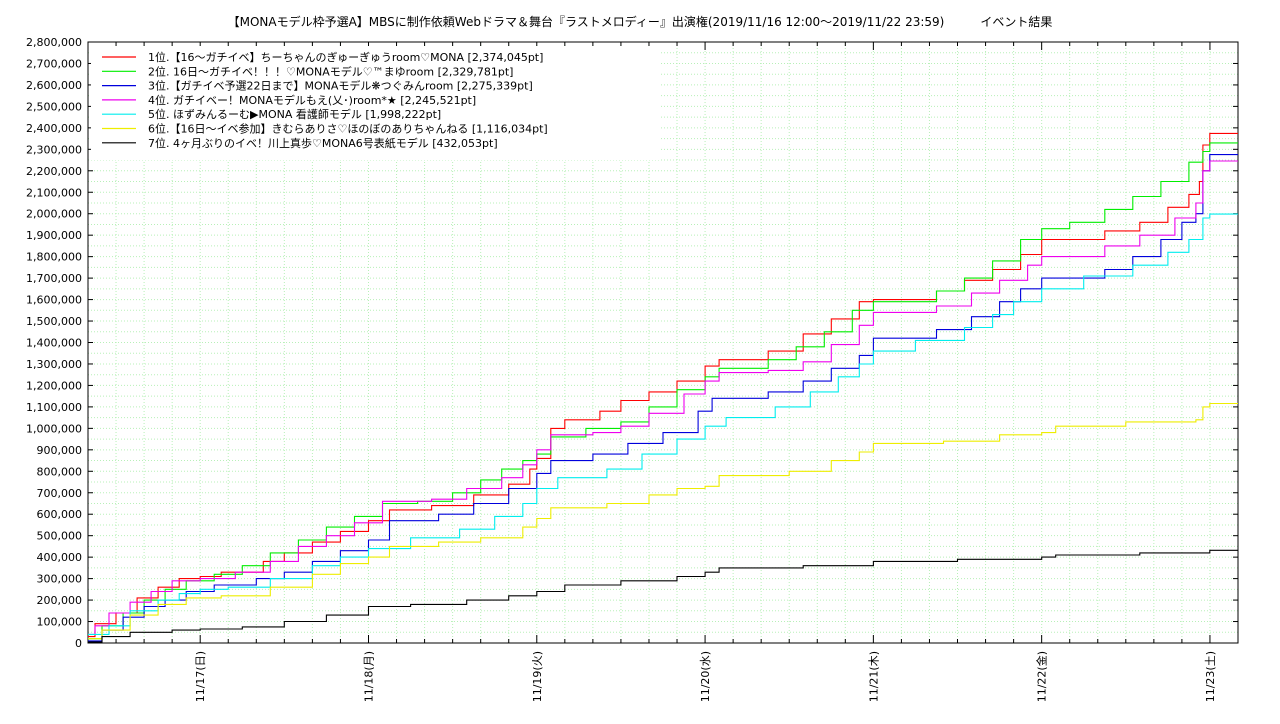 This screenshot has width=1280, height=724. Describe the element at coordinates (54, 171) in the screenshot. I see `y-tick-label: 2,200,000` at that location.